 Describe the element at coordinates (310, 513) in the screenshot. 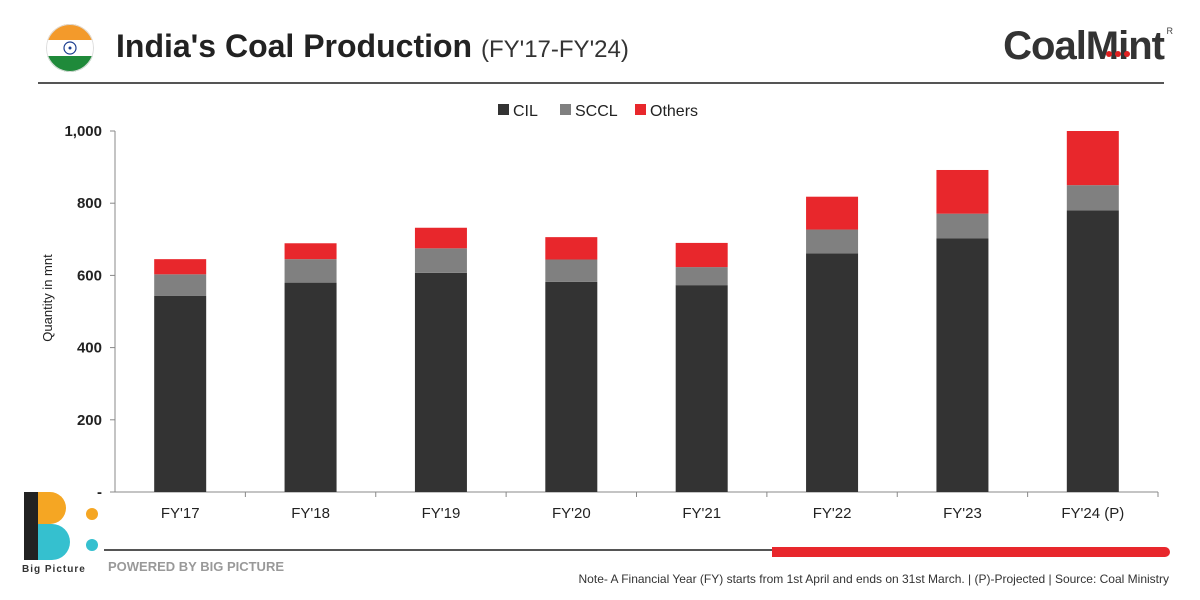

I see `x-tick-label: FY'18` at that location.